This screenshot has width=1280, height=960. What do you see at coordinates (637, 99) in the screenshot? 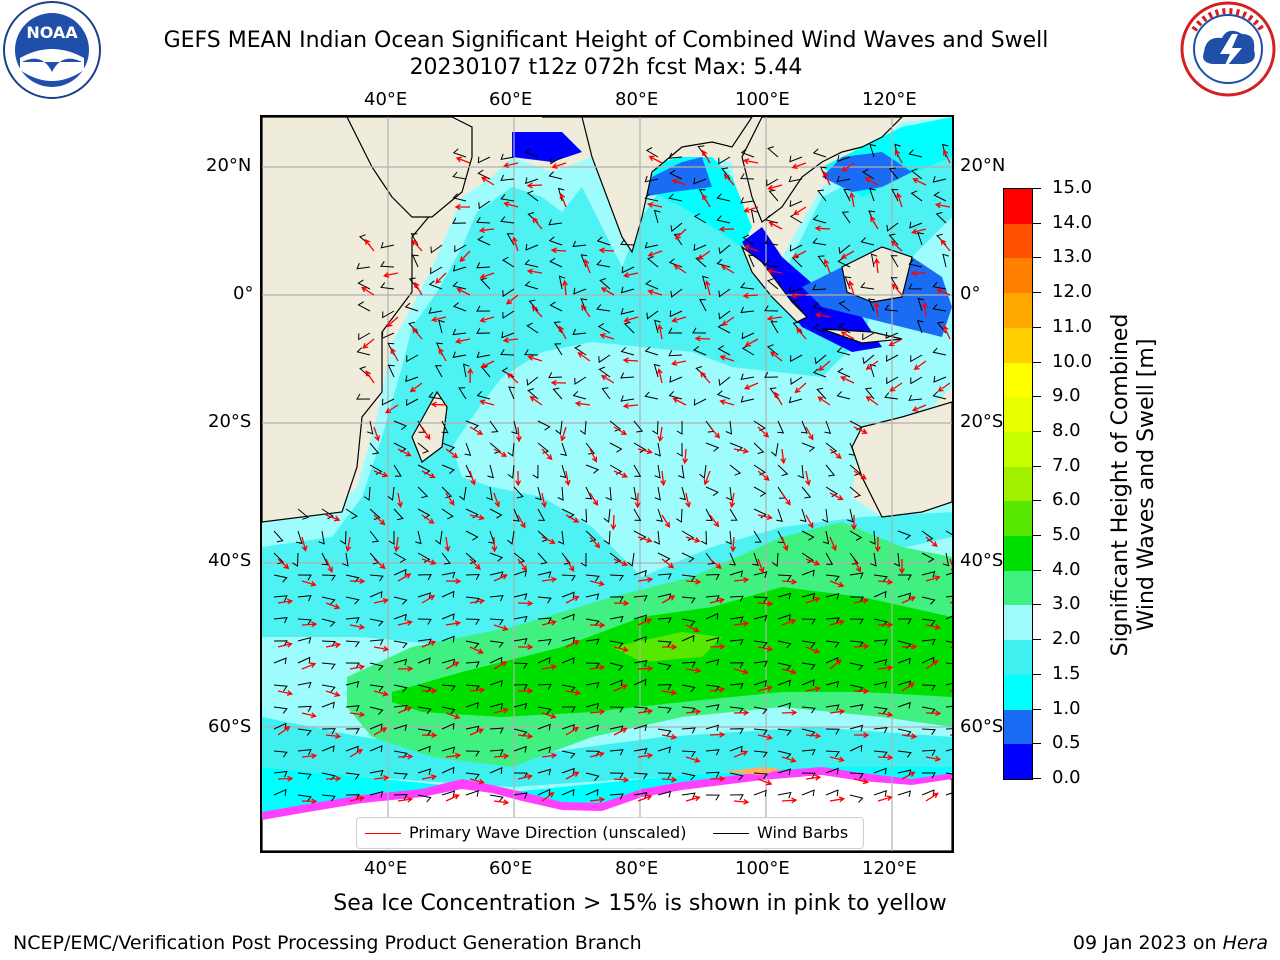
I see `lon-tick-top: 80°E` at bounding box center [637, 99].